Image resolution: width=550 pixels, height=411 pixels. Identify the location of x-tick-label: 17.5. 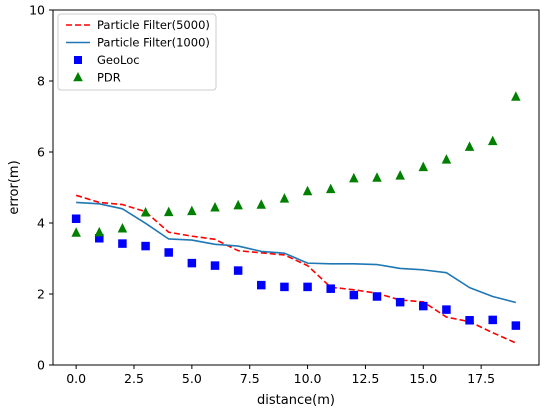
(481, 378).